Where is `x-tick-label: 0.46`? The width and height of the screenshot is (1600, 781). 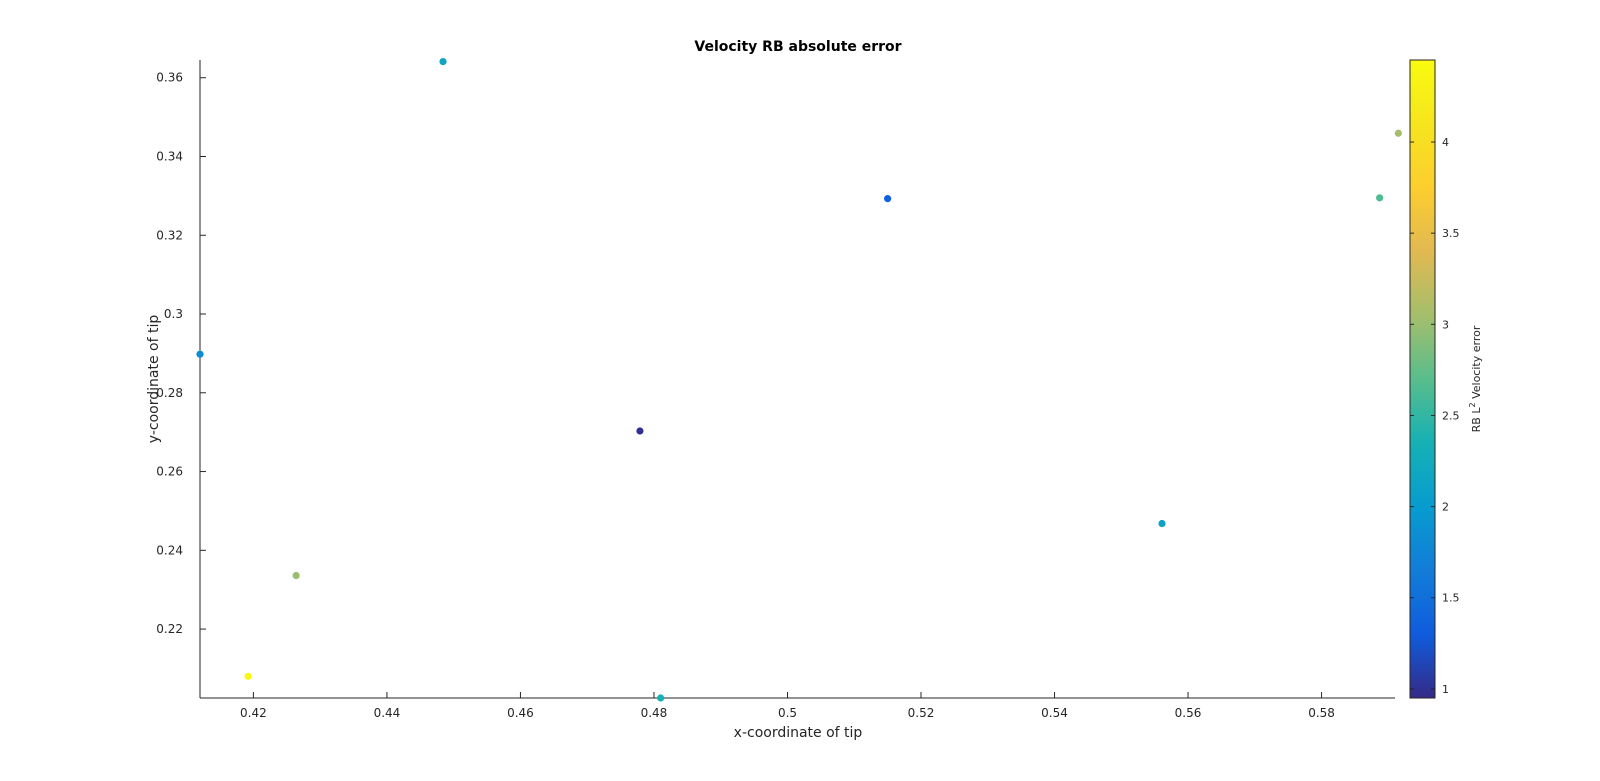 x-tick-label: 0.46 is located at coordinates (520, 713).